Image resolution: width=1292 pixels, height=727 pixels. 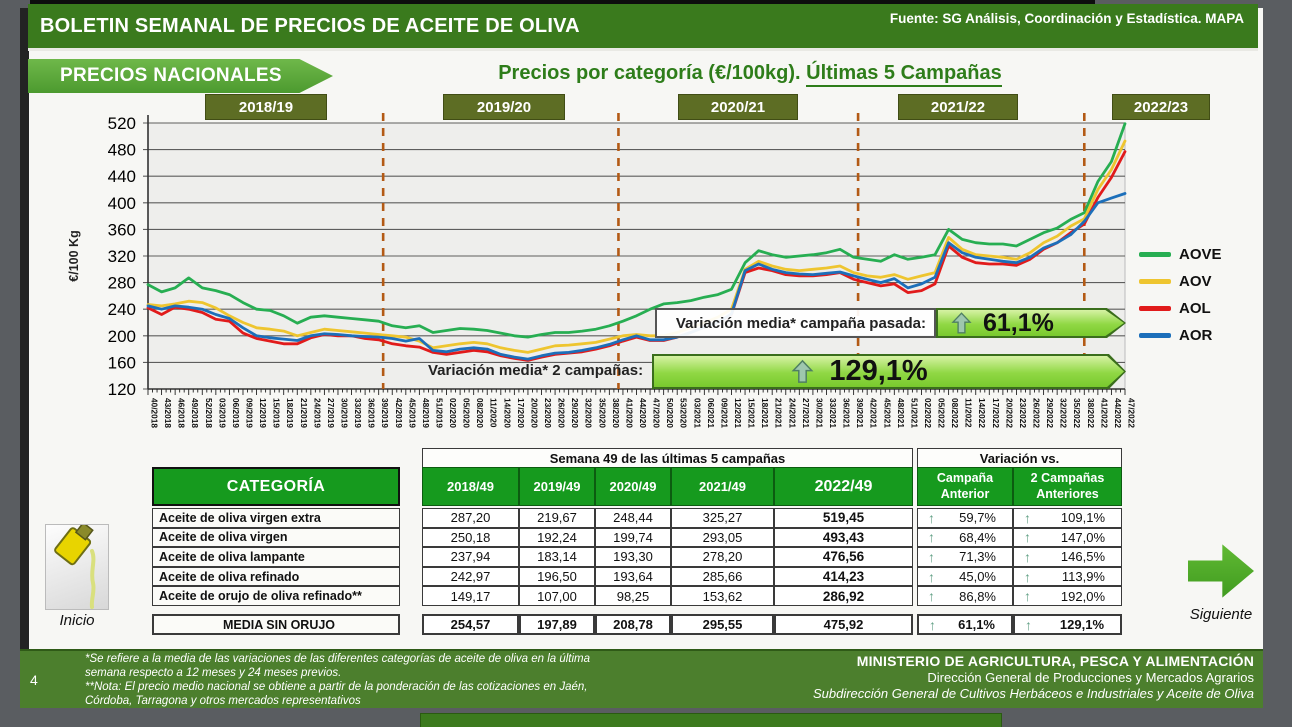 I want to click on svg-text: 42/2021, so click(x=874, y=413).